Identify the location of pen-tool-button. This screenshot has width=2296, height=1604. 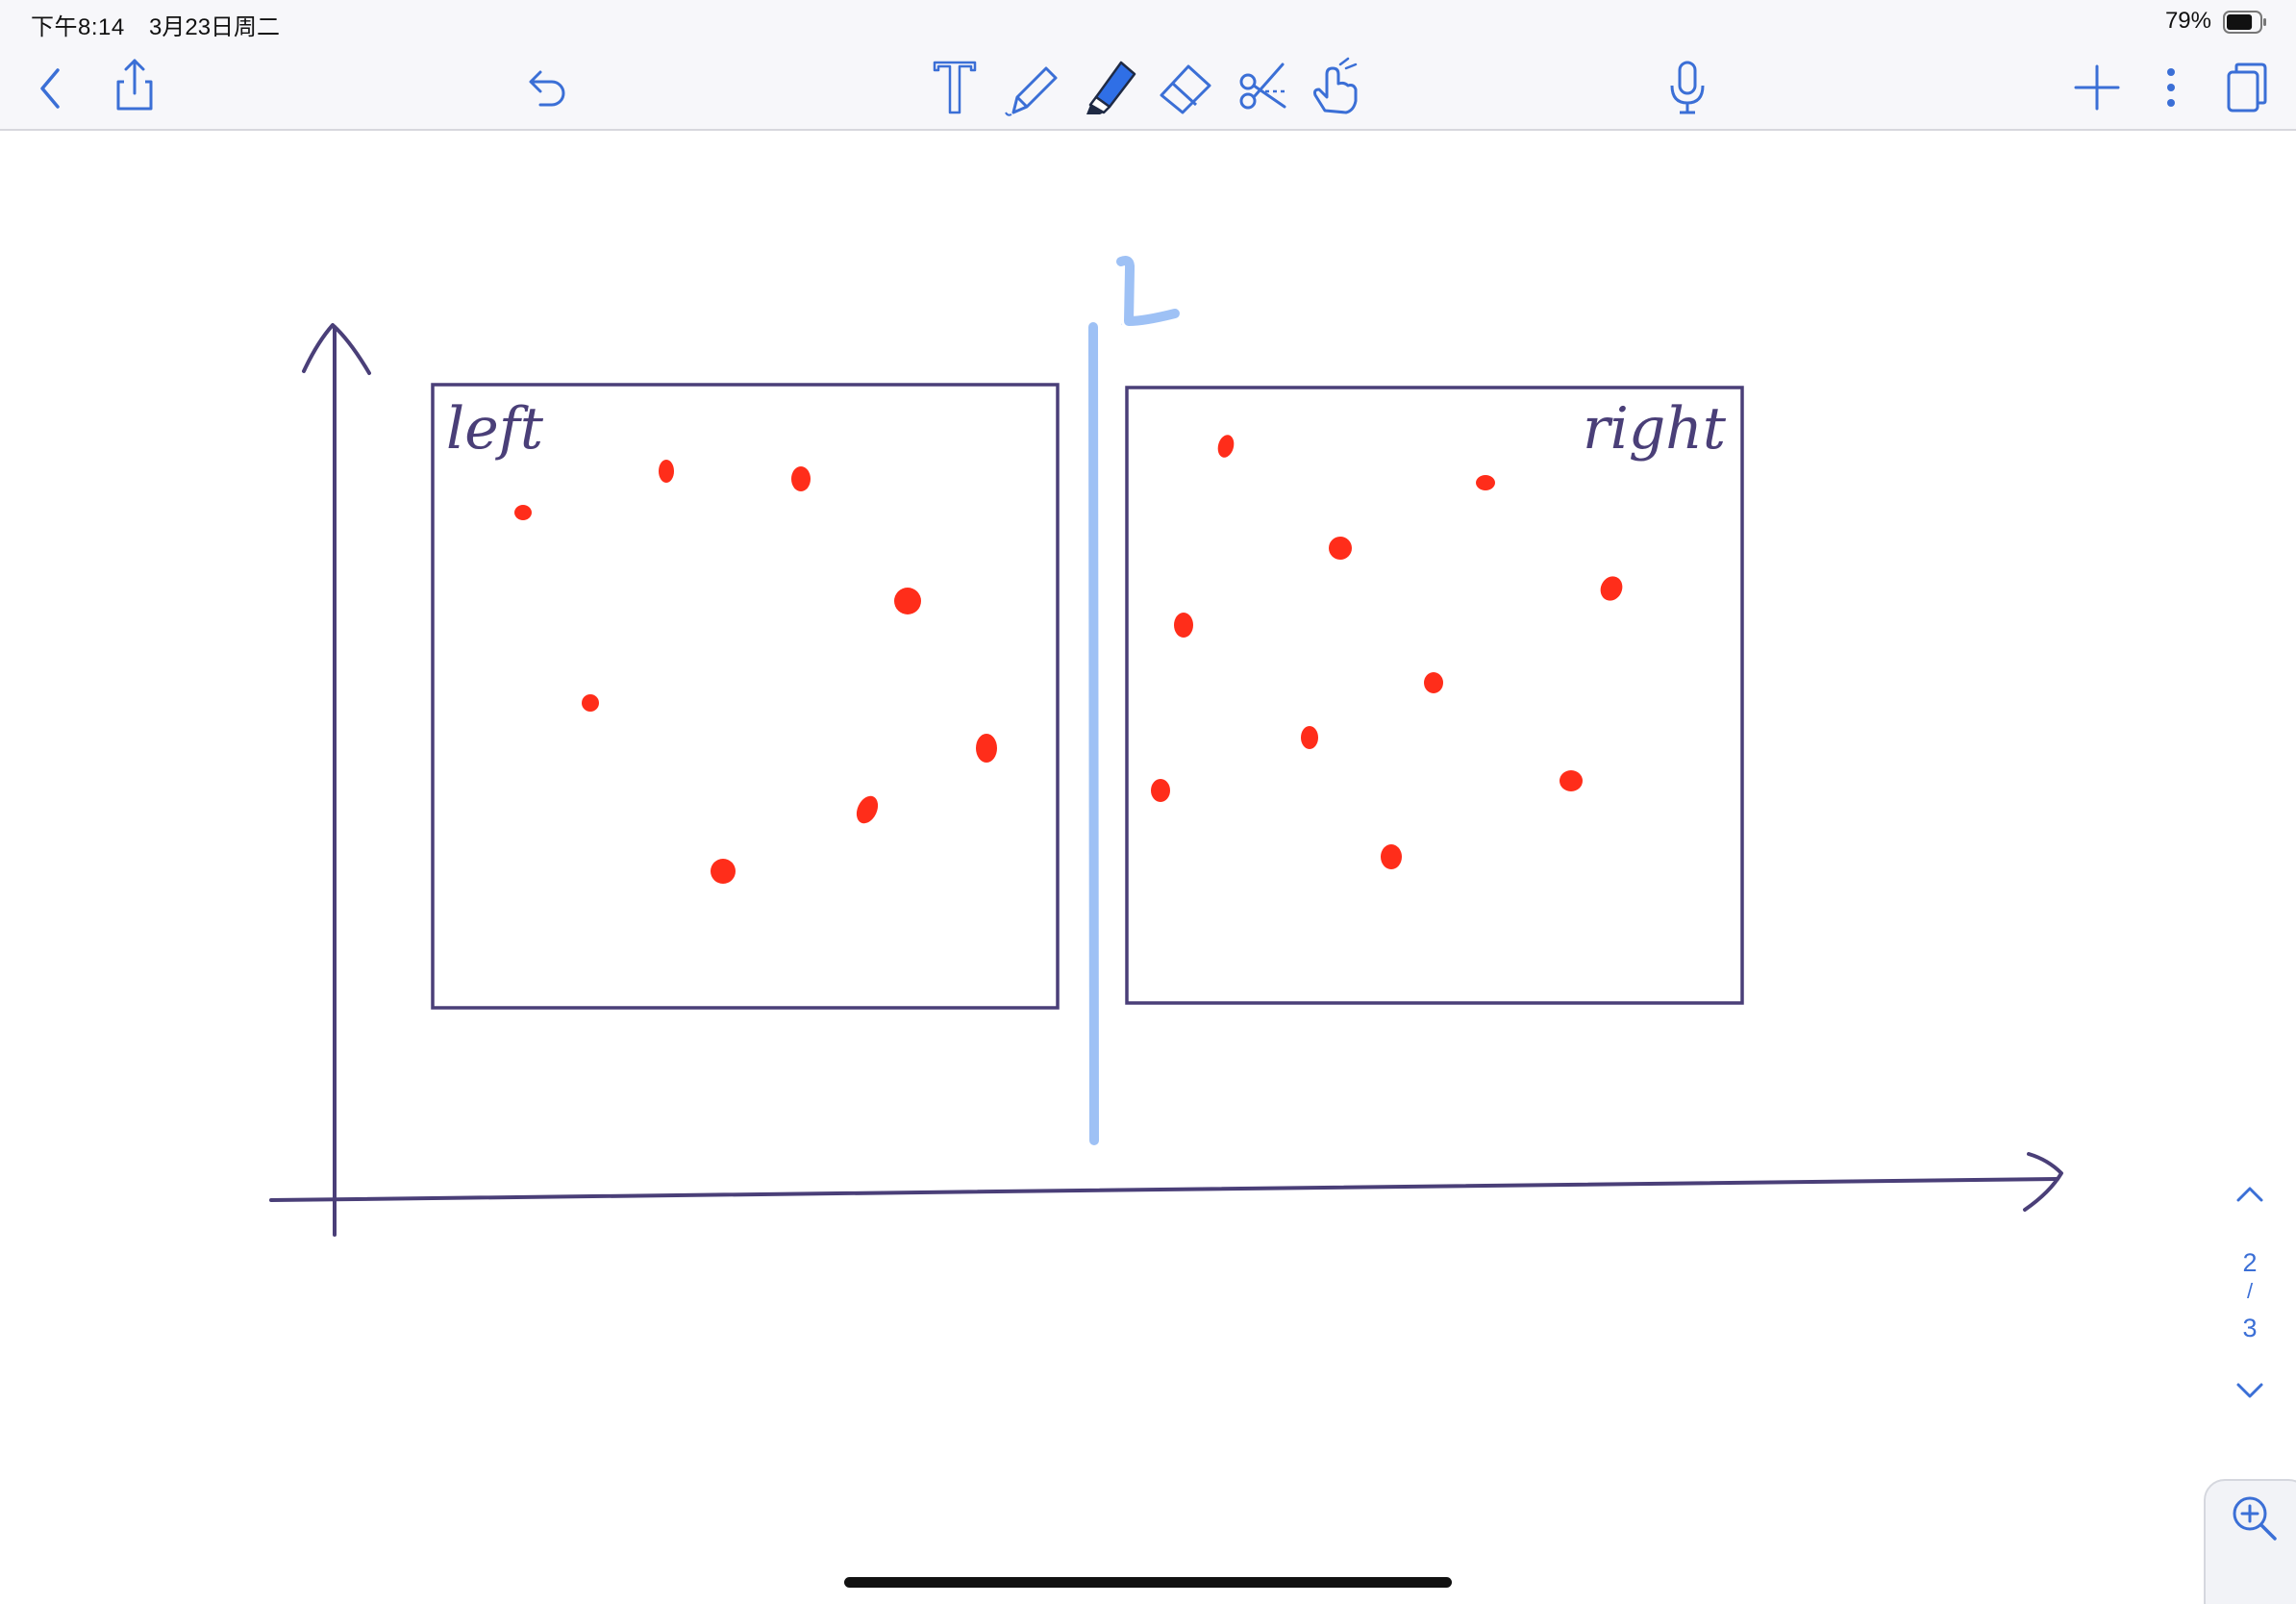
(1031, 86).